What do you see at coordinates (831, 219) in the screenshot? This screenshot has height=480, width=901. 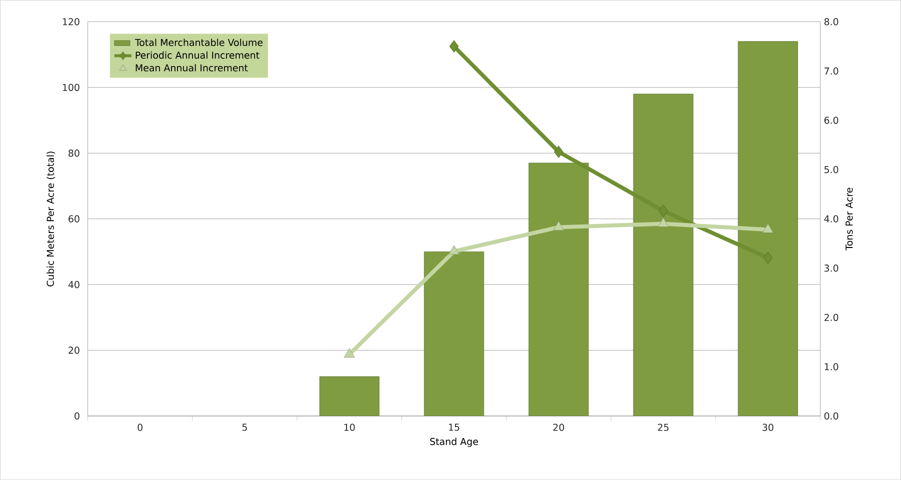 I see `y2-tick-label: 4.0` at bounding box center [831, 219].